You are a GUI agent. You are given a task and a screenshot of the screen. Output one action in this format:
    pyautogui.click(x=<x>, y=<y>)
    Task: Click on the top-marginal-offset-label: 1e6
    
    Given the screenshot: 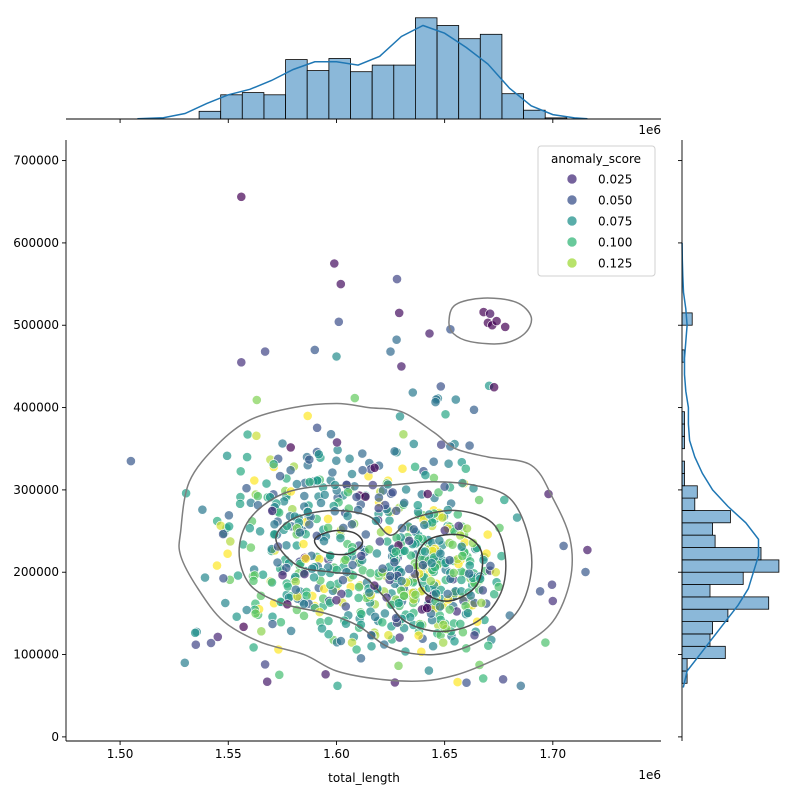 What is the action you would take?
    pyautogui.click(x=649, y=130)
    